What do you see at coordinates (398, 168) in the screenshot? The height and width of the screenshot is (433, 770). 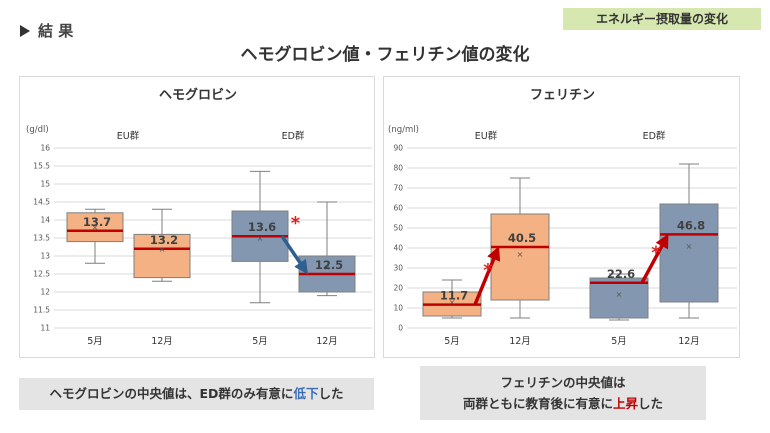 I see `y-tick-label: 80` at bounding box center [398, 168].